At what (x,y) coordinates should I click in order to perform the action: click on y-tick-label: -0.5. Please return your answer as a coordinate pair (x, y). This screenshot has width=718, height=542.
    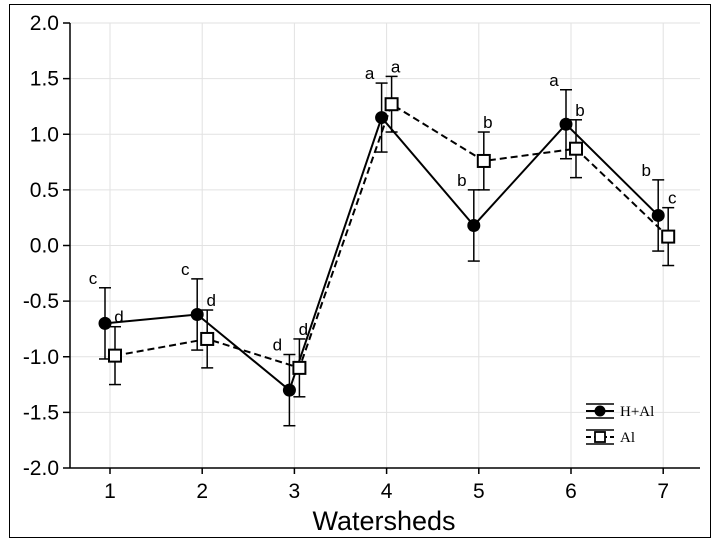
    Looking at the image, I should click on (41, 301).